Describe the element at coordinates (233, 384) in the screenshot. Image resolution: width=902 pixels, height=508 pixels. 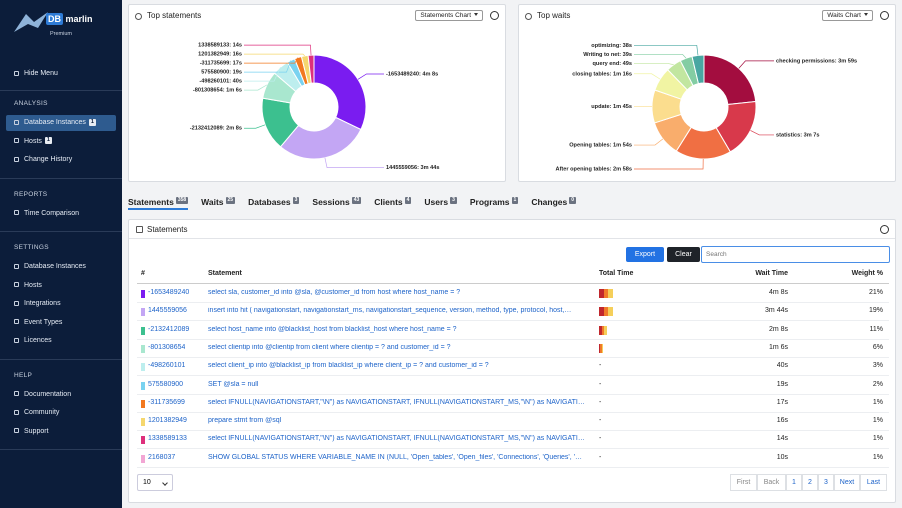
I see `statement-text: SET @sla = null` at that location.